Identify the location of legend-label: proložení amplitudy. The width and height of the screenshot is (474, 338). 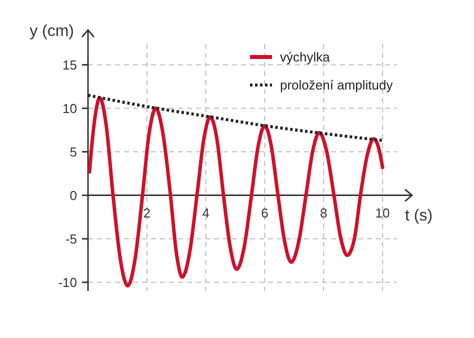
(337, 85).